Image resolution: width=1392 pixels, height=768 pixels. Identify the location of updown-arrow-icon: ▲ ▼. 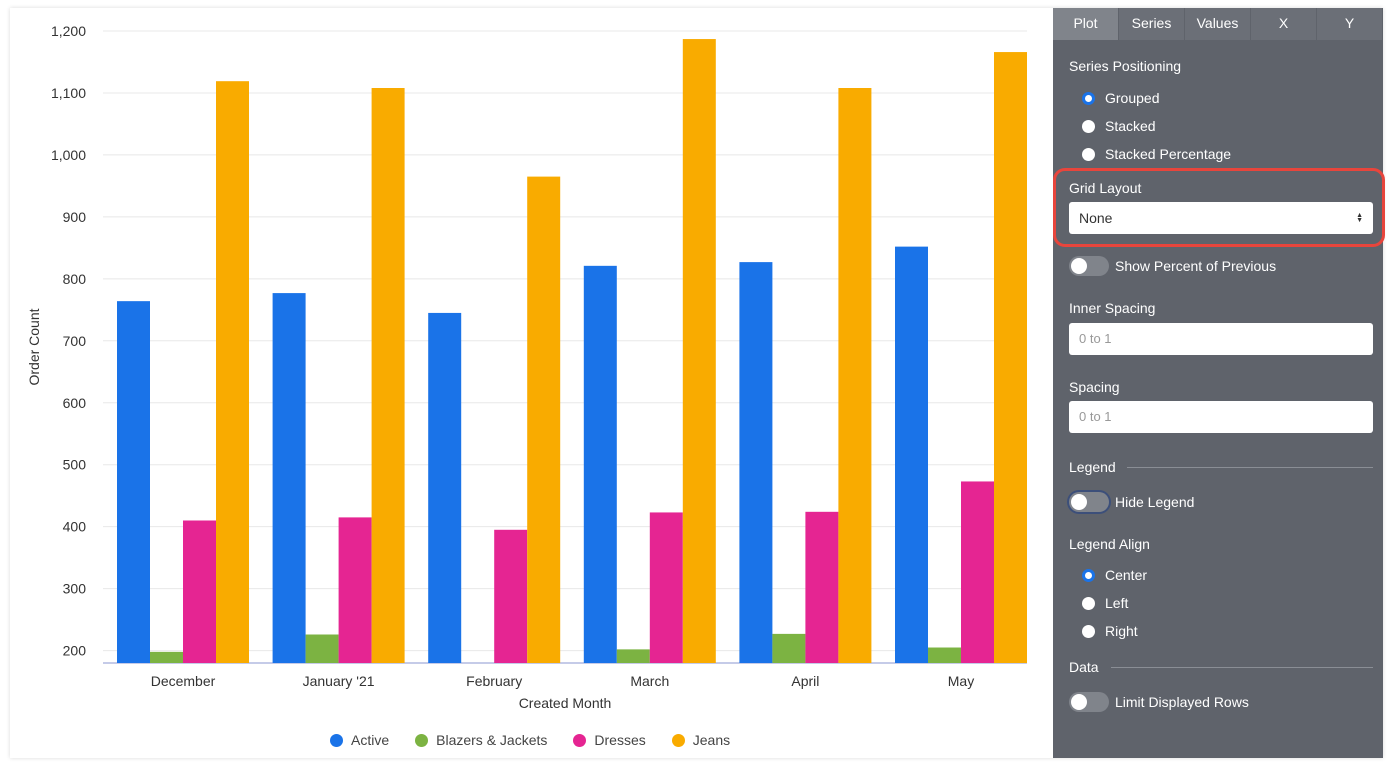
(1359, 218).